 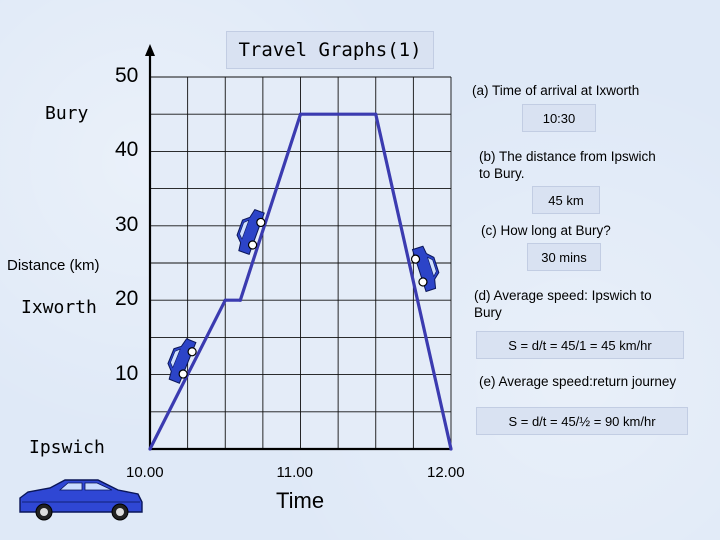 What do you see at coordinates (564, 257) in the screenshot?
I see `answer-c: 30 mins` at bounding box center [564, 257].